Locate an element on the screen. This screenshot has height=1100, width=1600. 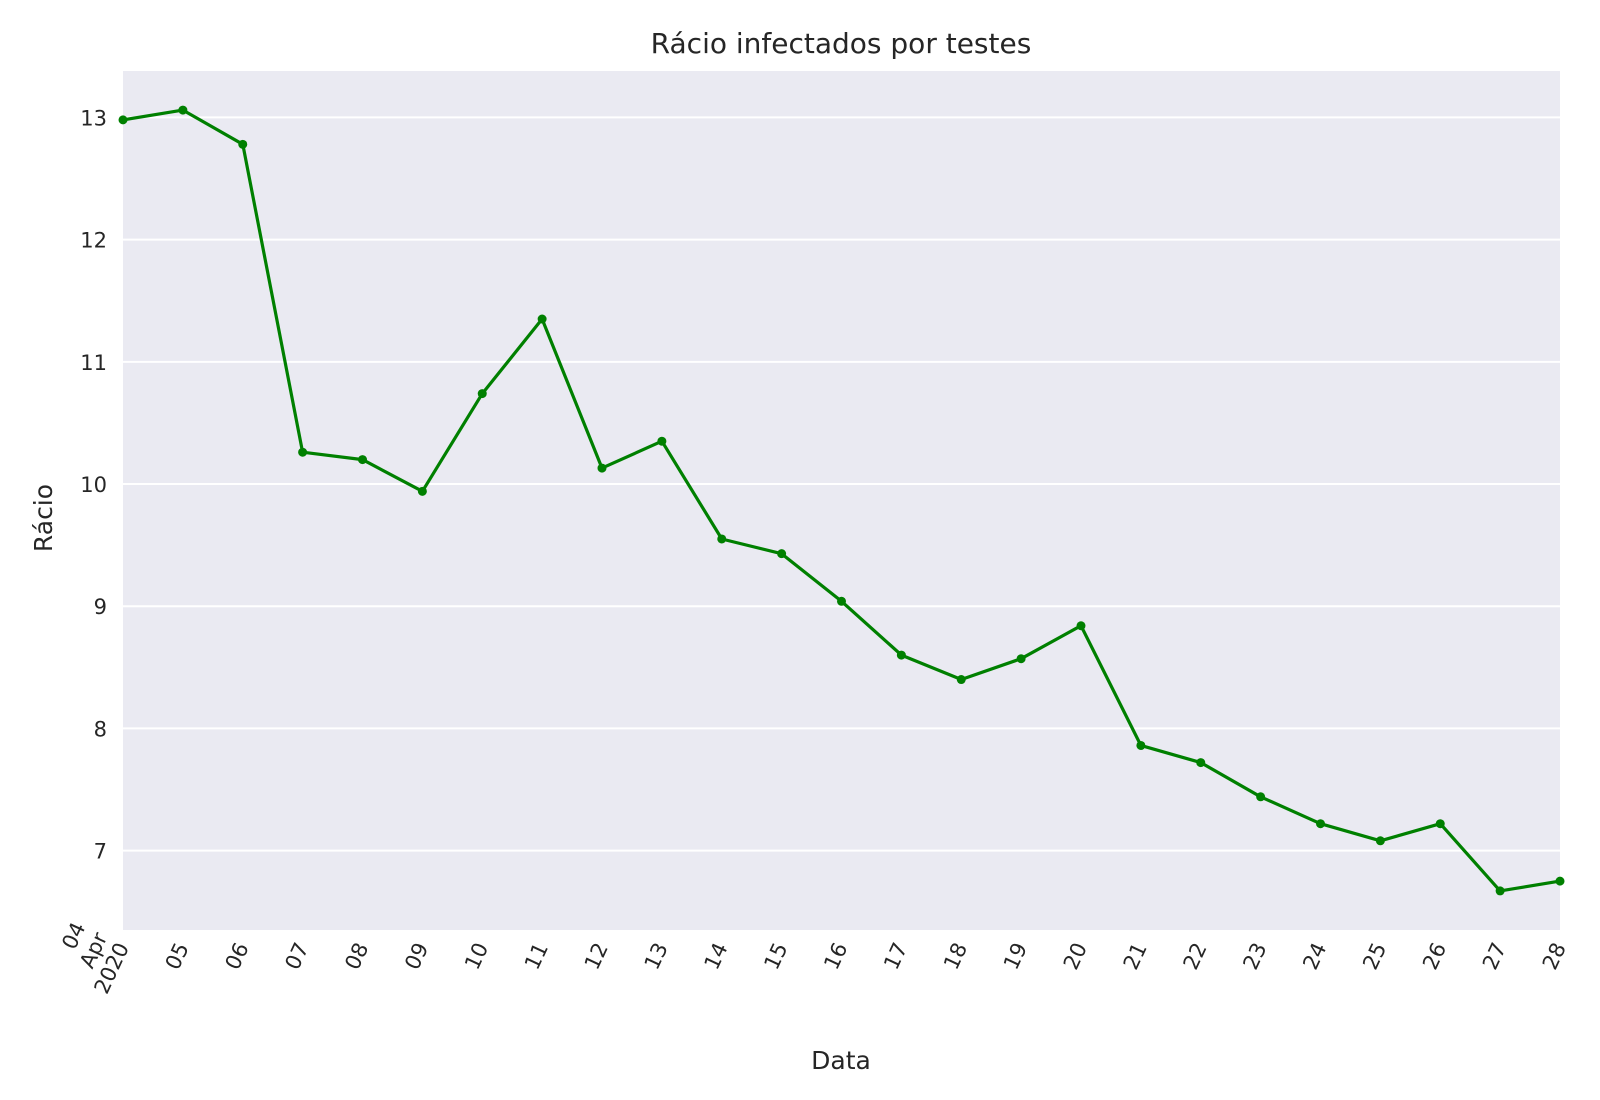
x-tick-label-line: 16 is located at coordinates (835, 956).